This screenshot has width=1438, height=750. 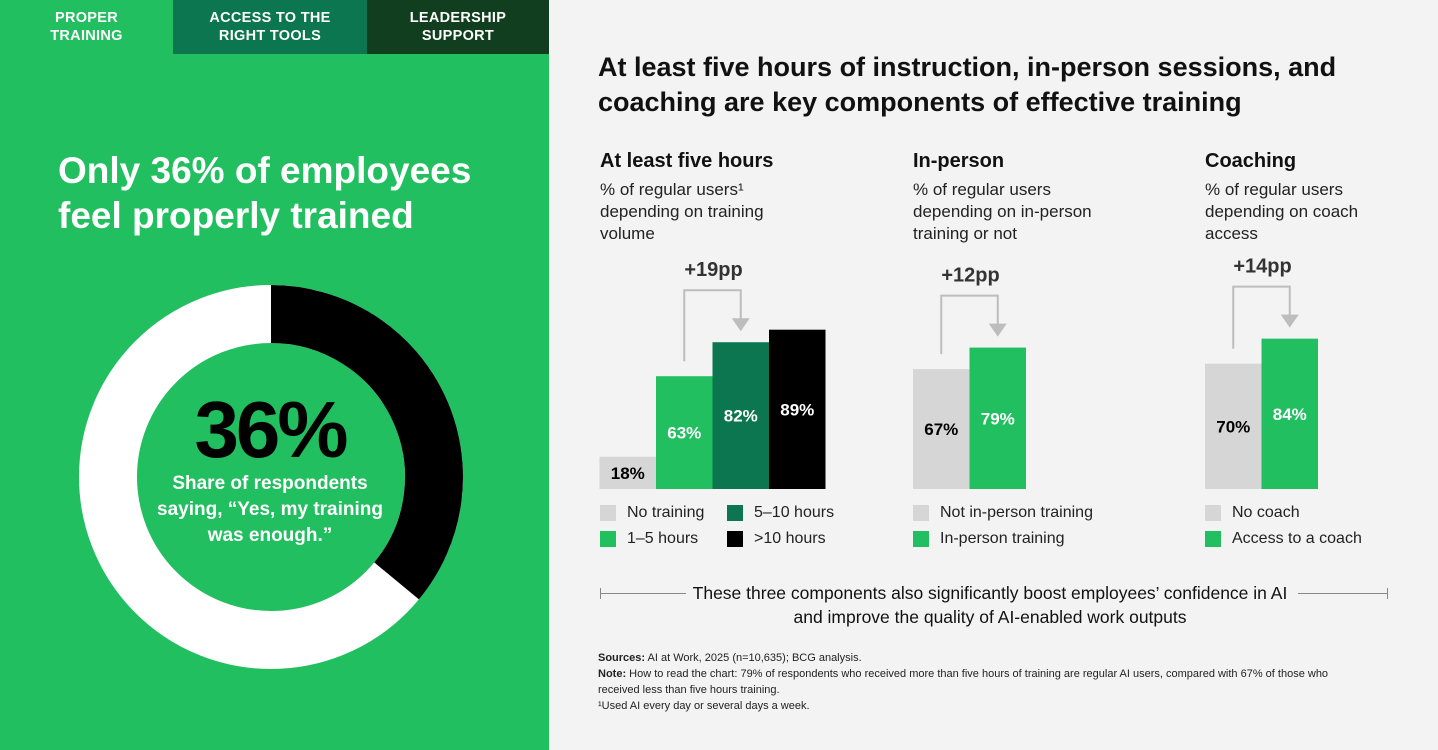 I want to click on donut-value: 36%, so click(x=271, y=429).